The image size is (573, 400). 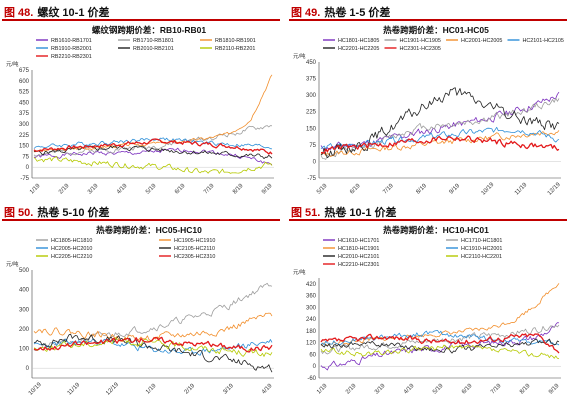 What do you see at coordinates (24, 93) in the screenshot?
I see `y-tick-label: 525` at bounding box center [24, 93].